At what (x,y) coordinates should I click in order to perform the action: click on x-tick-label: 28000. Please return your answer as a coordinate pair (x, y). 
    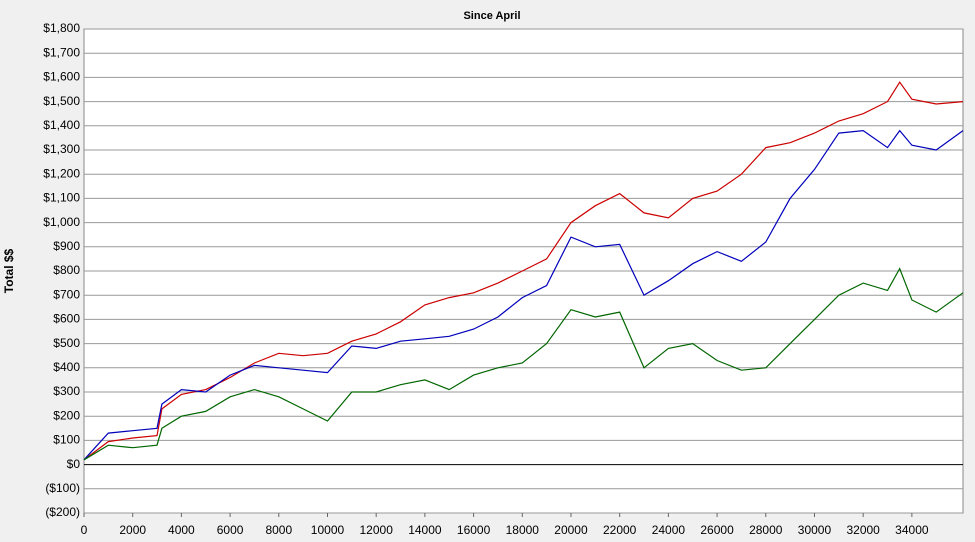
    Looking at the image, I should click on (766, 530).